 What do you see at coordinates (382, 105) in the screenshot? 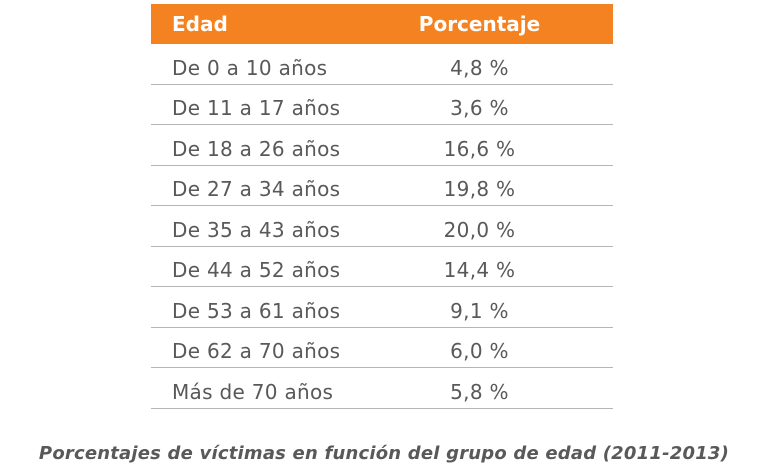
I see `table-row: De 11 a 17 años 3,6 %` at bounding box center [382, 105].